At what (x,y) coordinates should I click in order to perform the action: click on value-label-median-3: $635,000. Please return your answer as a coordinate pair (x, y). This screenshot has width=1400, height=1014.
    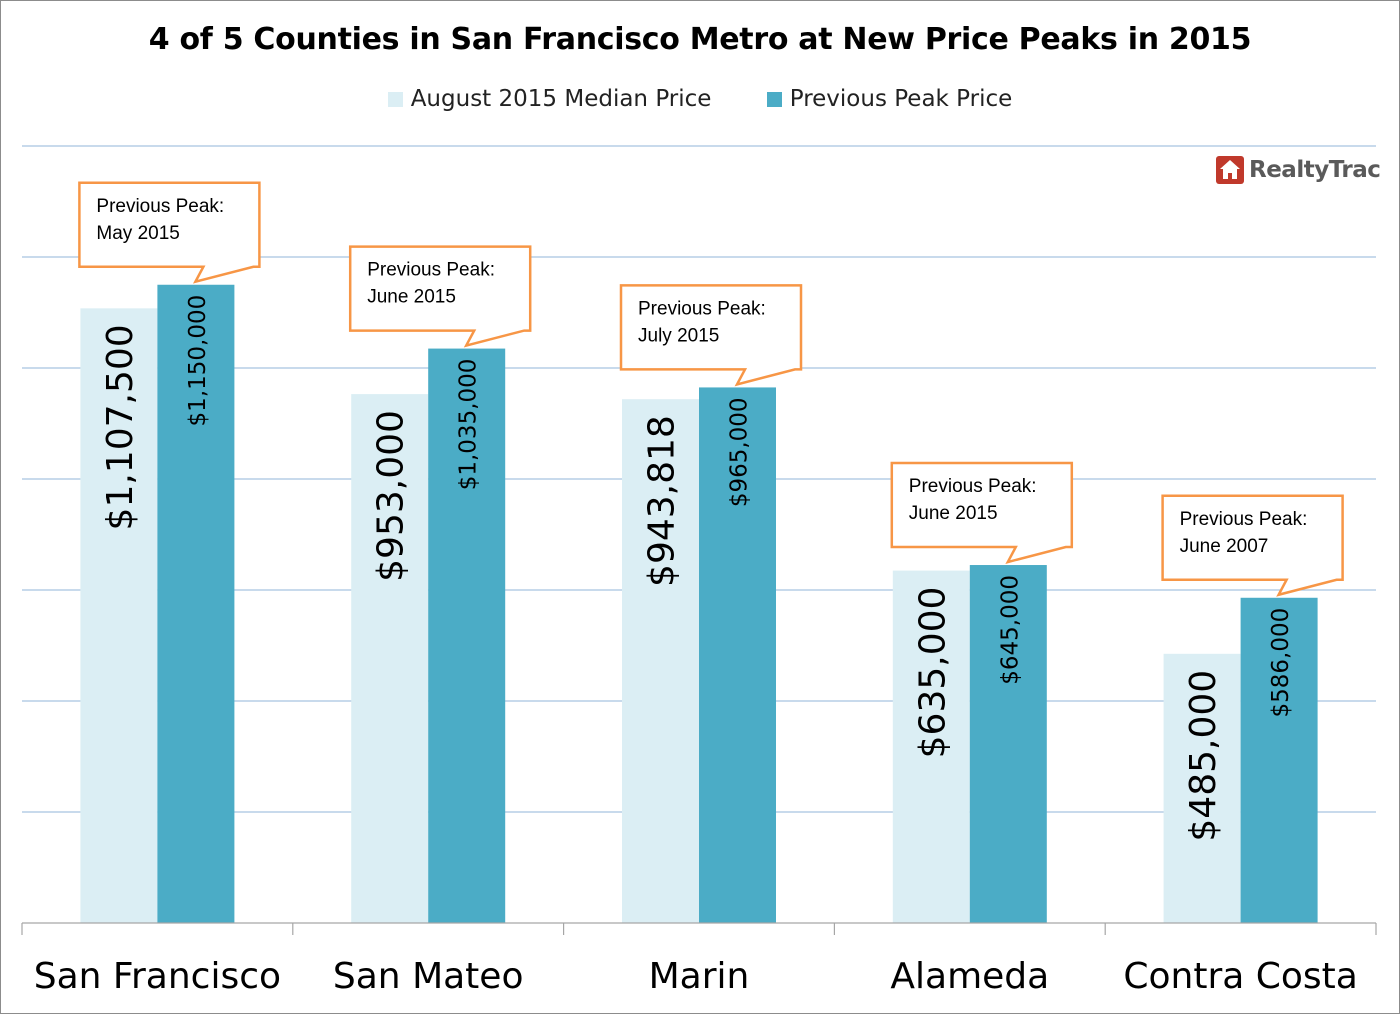
    Looking at the image, I should click on (932, 673).